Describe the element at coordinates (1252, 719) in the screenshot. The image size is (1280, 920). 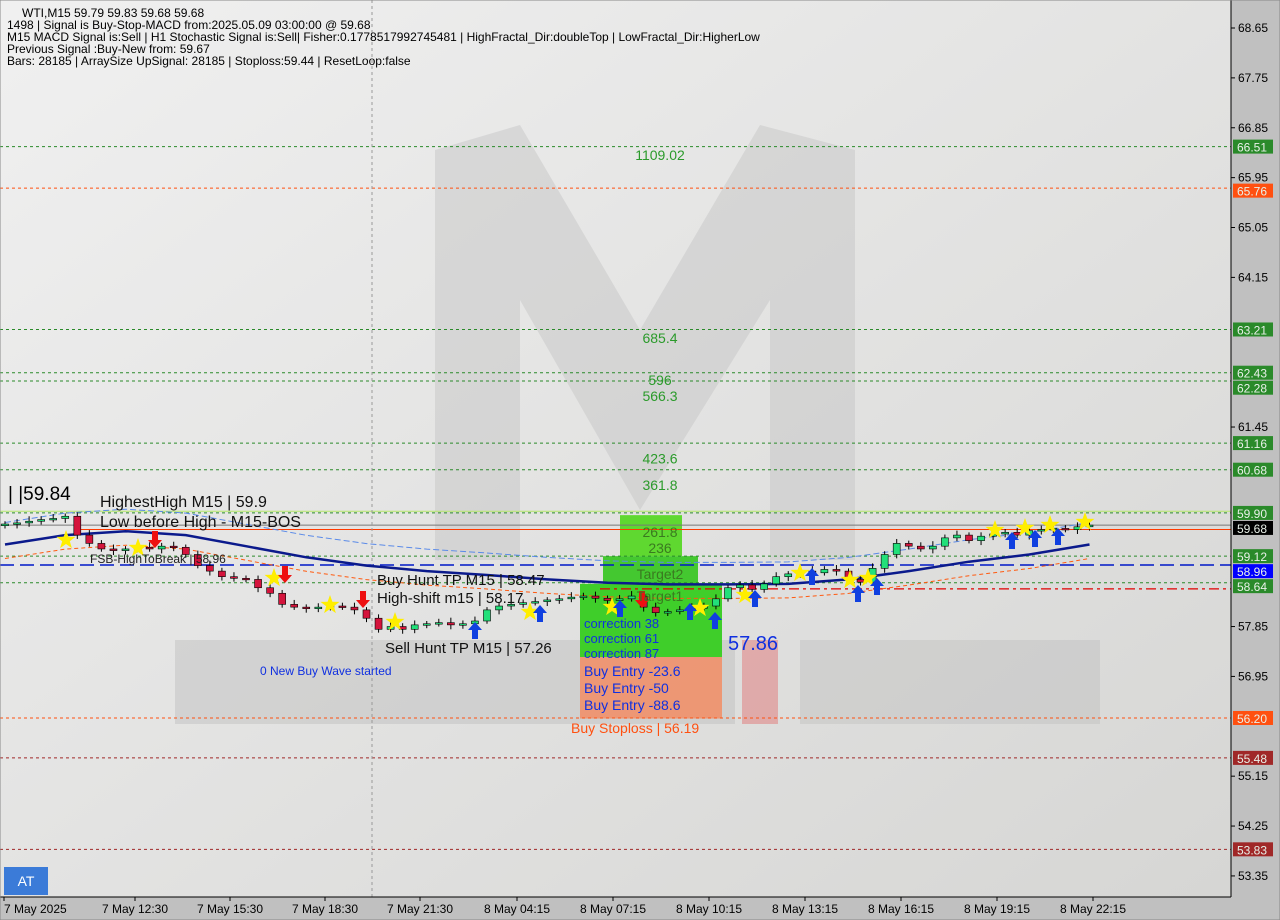
I see `price-label: 56.20` at that location.